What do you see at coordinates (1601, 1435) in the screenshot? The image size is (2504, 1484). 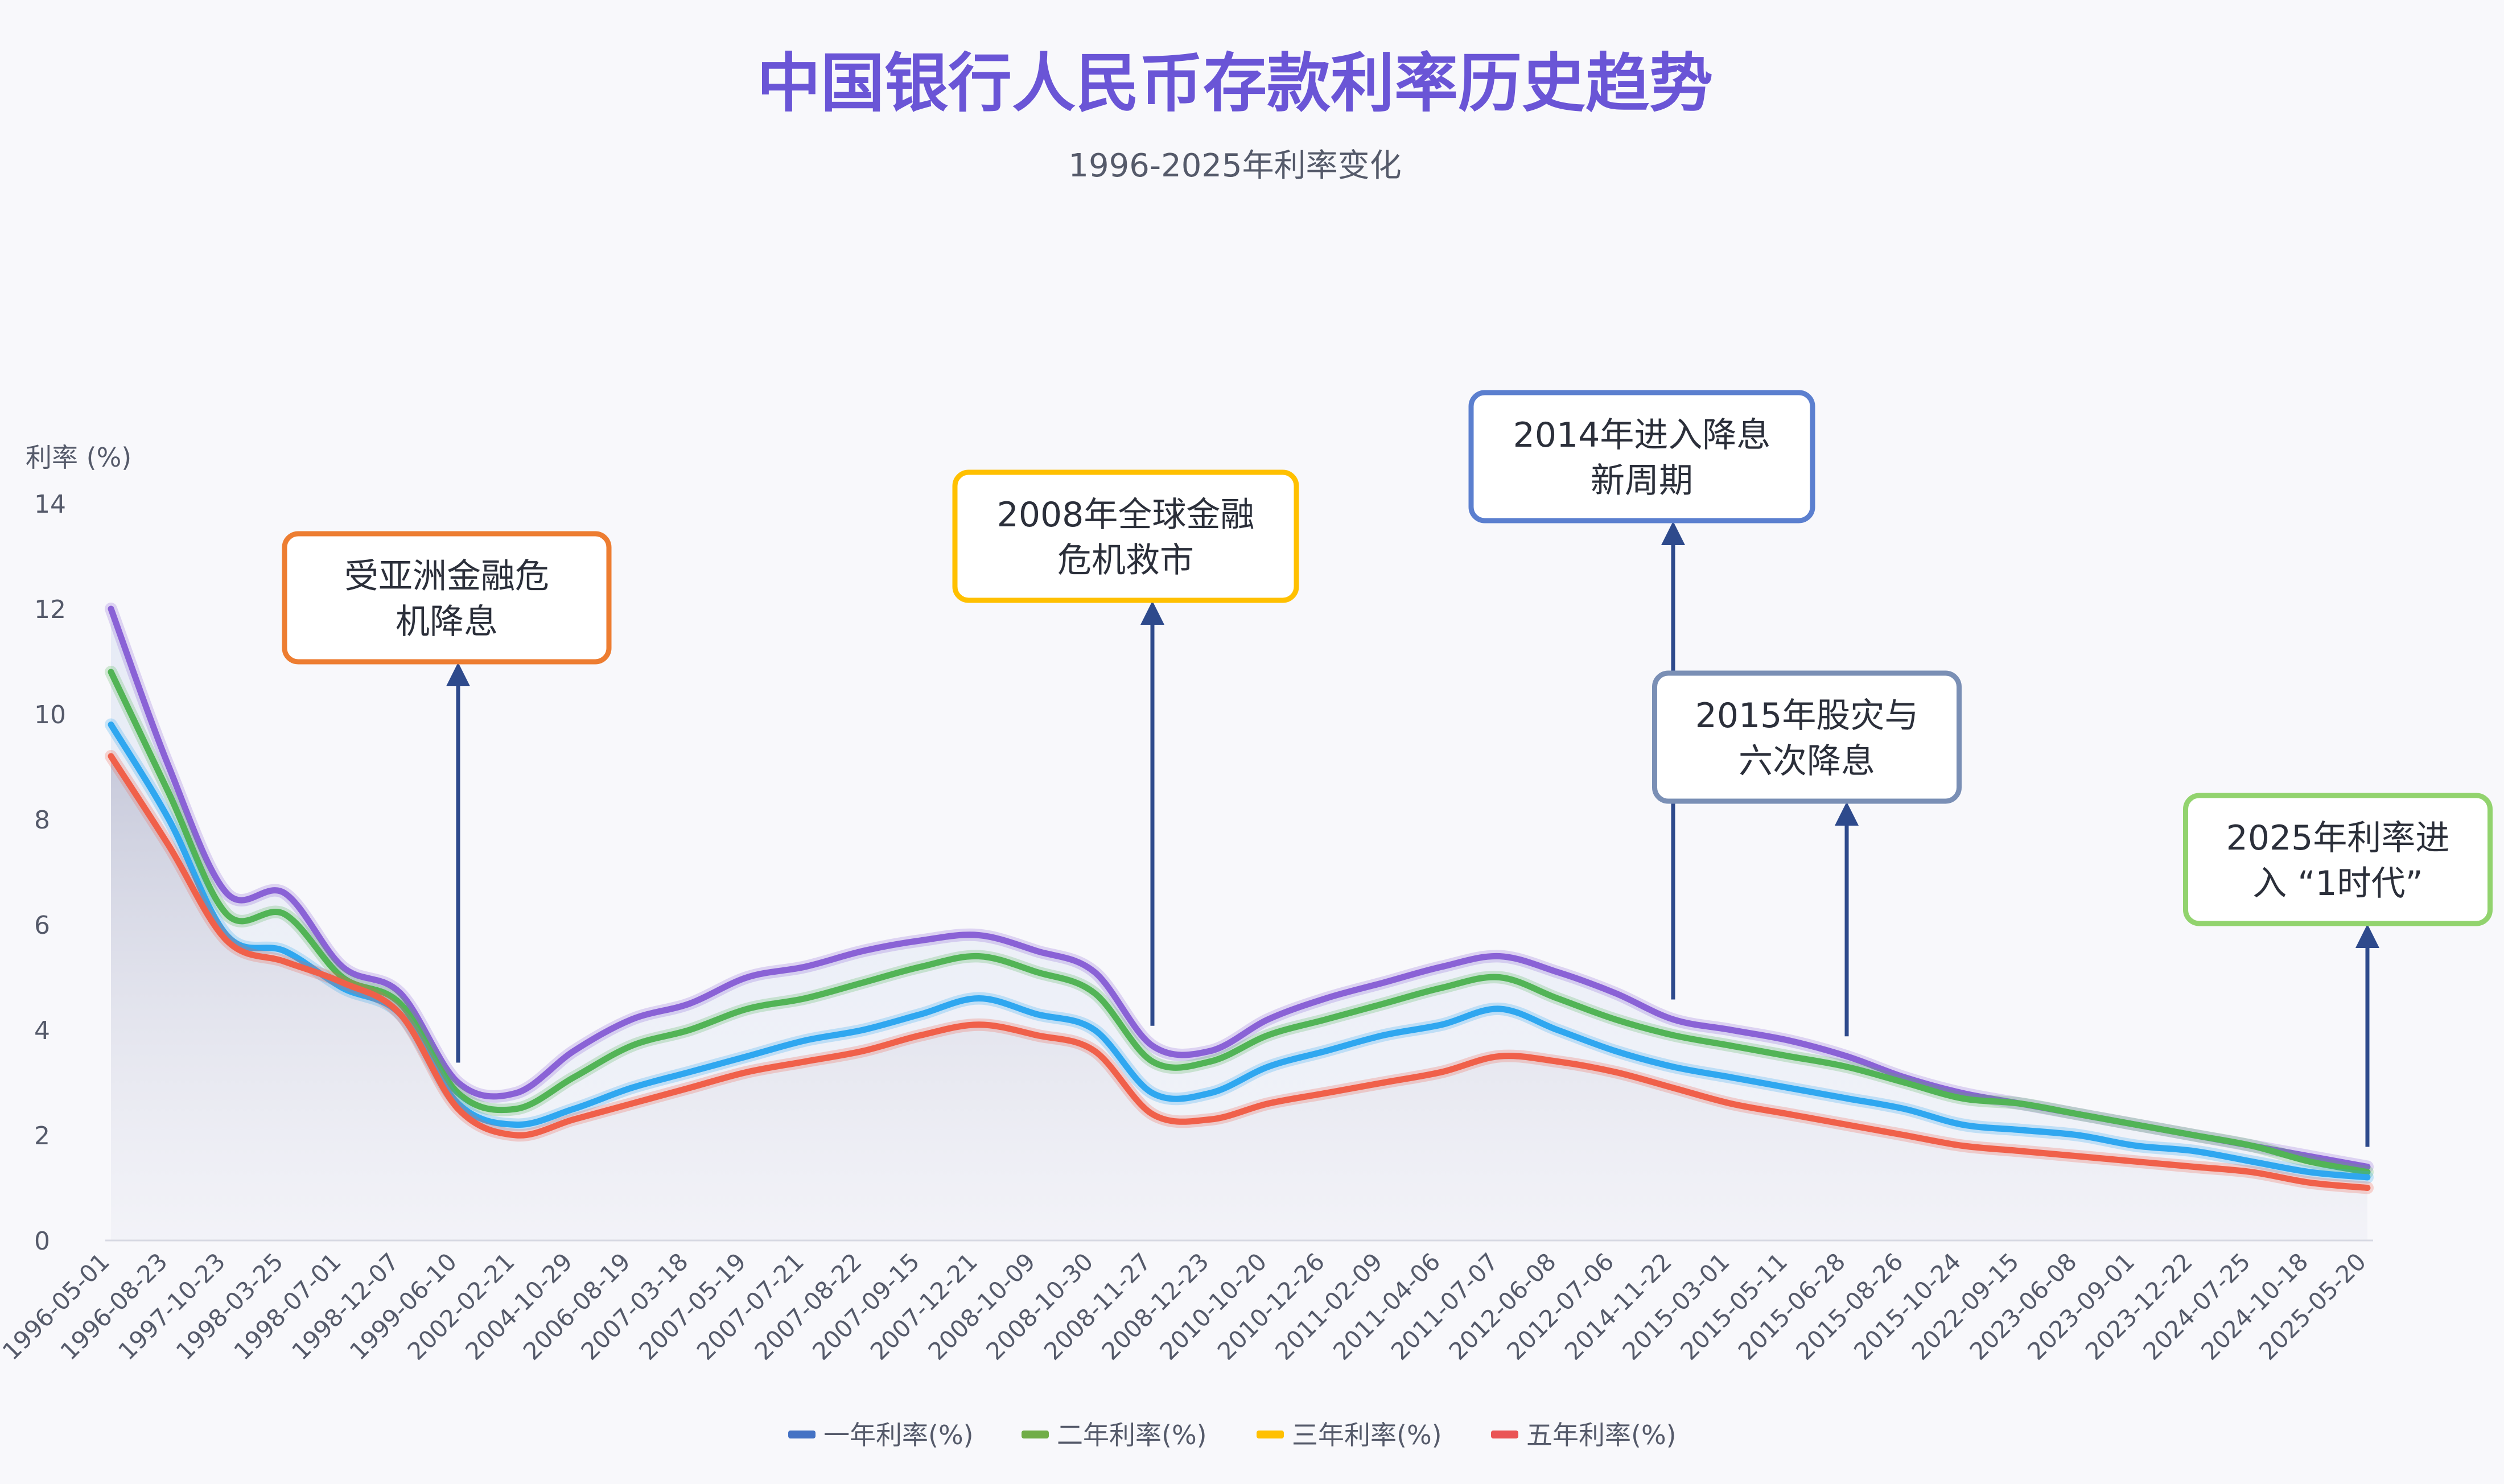 I see `legend-label: 五年利率(%)` at bounding box center [1601, 1435].